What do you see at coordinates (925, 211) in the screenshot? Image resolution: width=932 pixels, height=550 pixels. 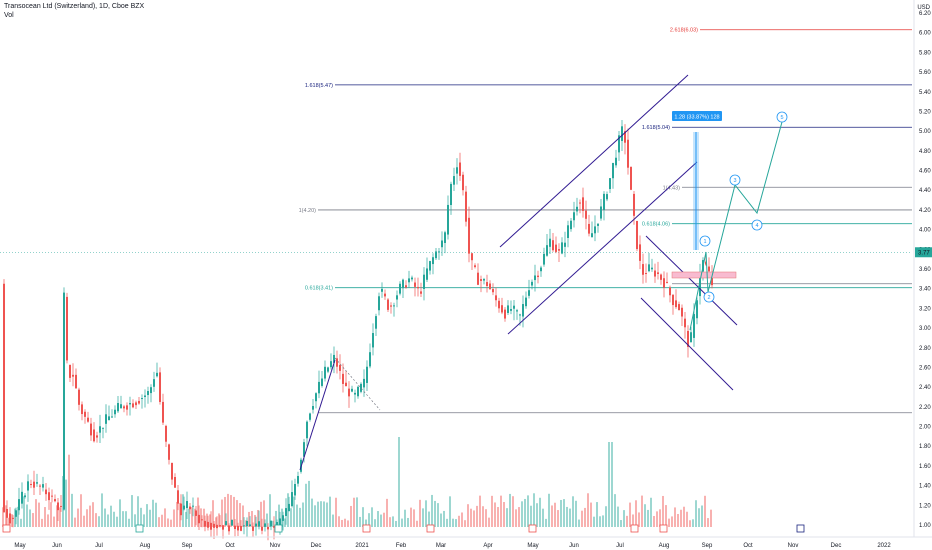 I see `price-tick-label: 4.20` at bounding box center [925, 211].